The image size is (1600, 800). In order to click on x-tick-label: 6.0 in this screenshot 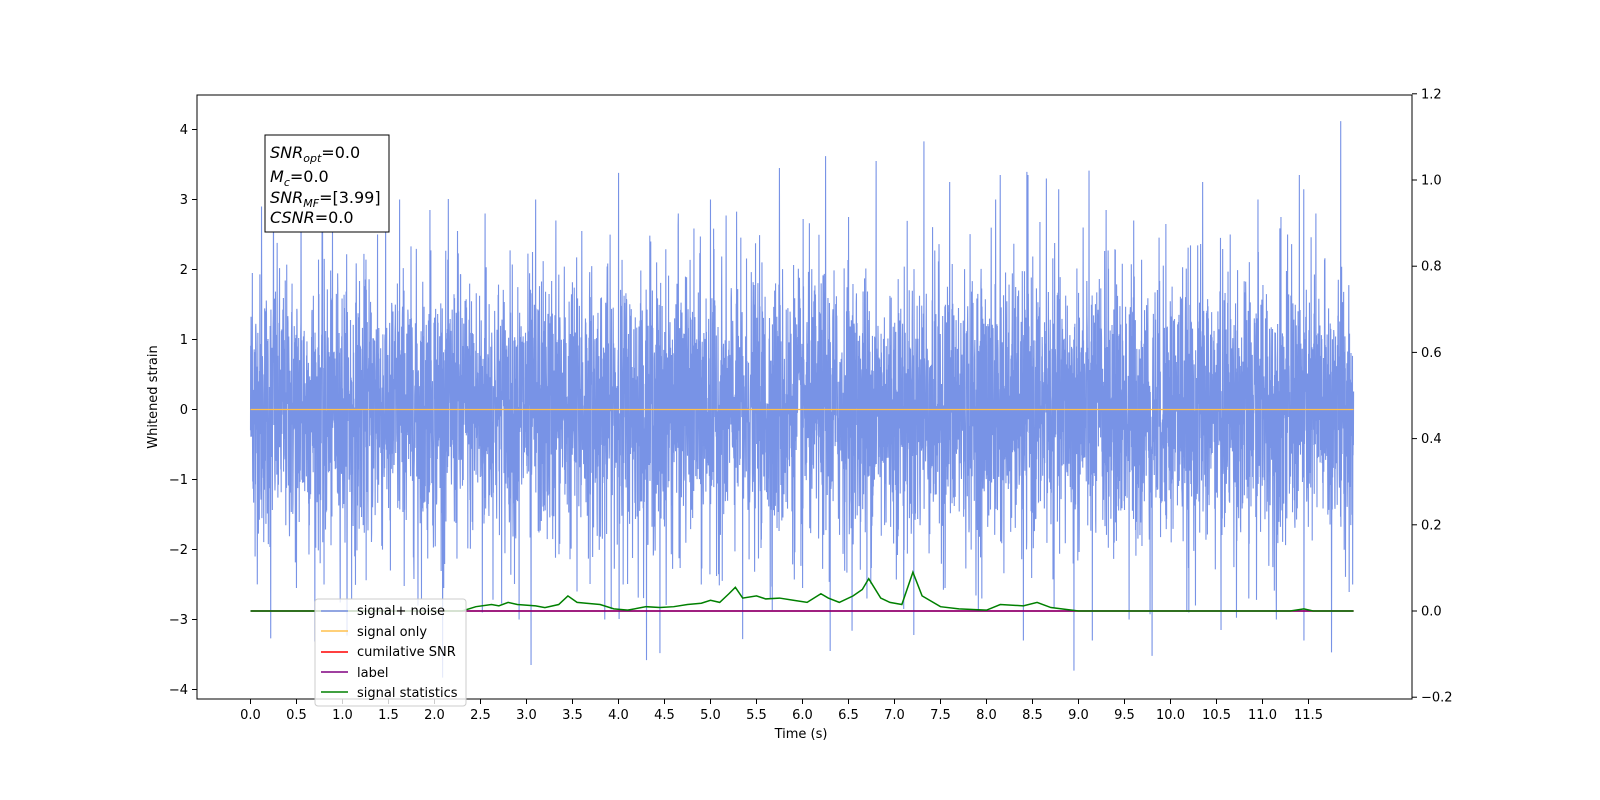, I will do `click(802, 715)`.